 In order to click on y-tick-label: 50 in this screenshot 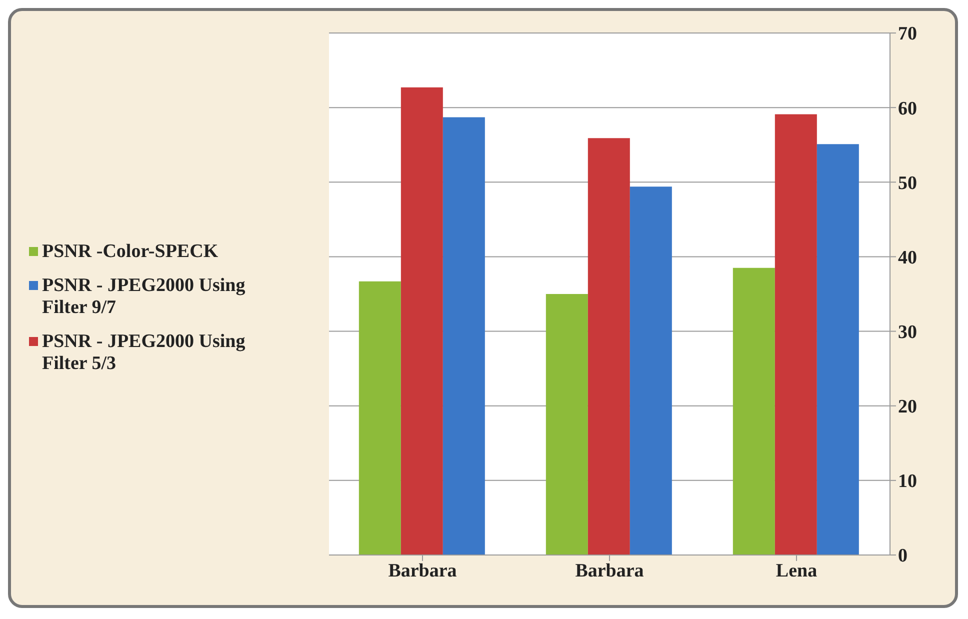, I will do `click(907, 183)`.